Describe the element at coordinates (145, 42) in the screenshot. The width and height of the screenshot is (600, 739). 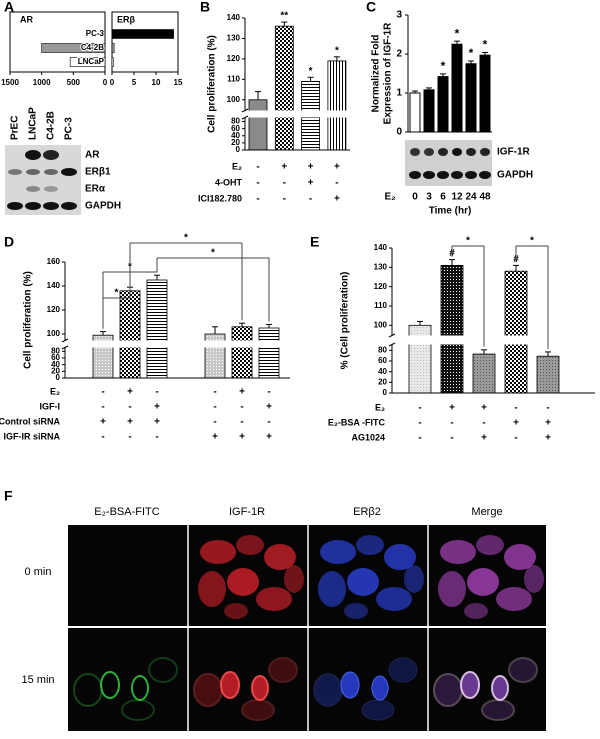
I see `plot-frame` at that location.